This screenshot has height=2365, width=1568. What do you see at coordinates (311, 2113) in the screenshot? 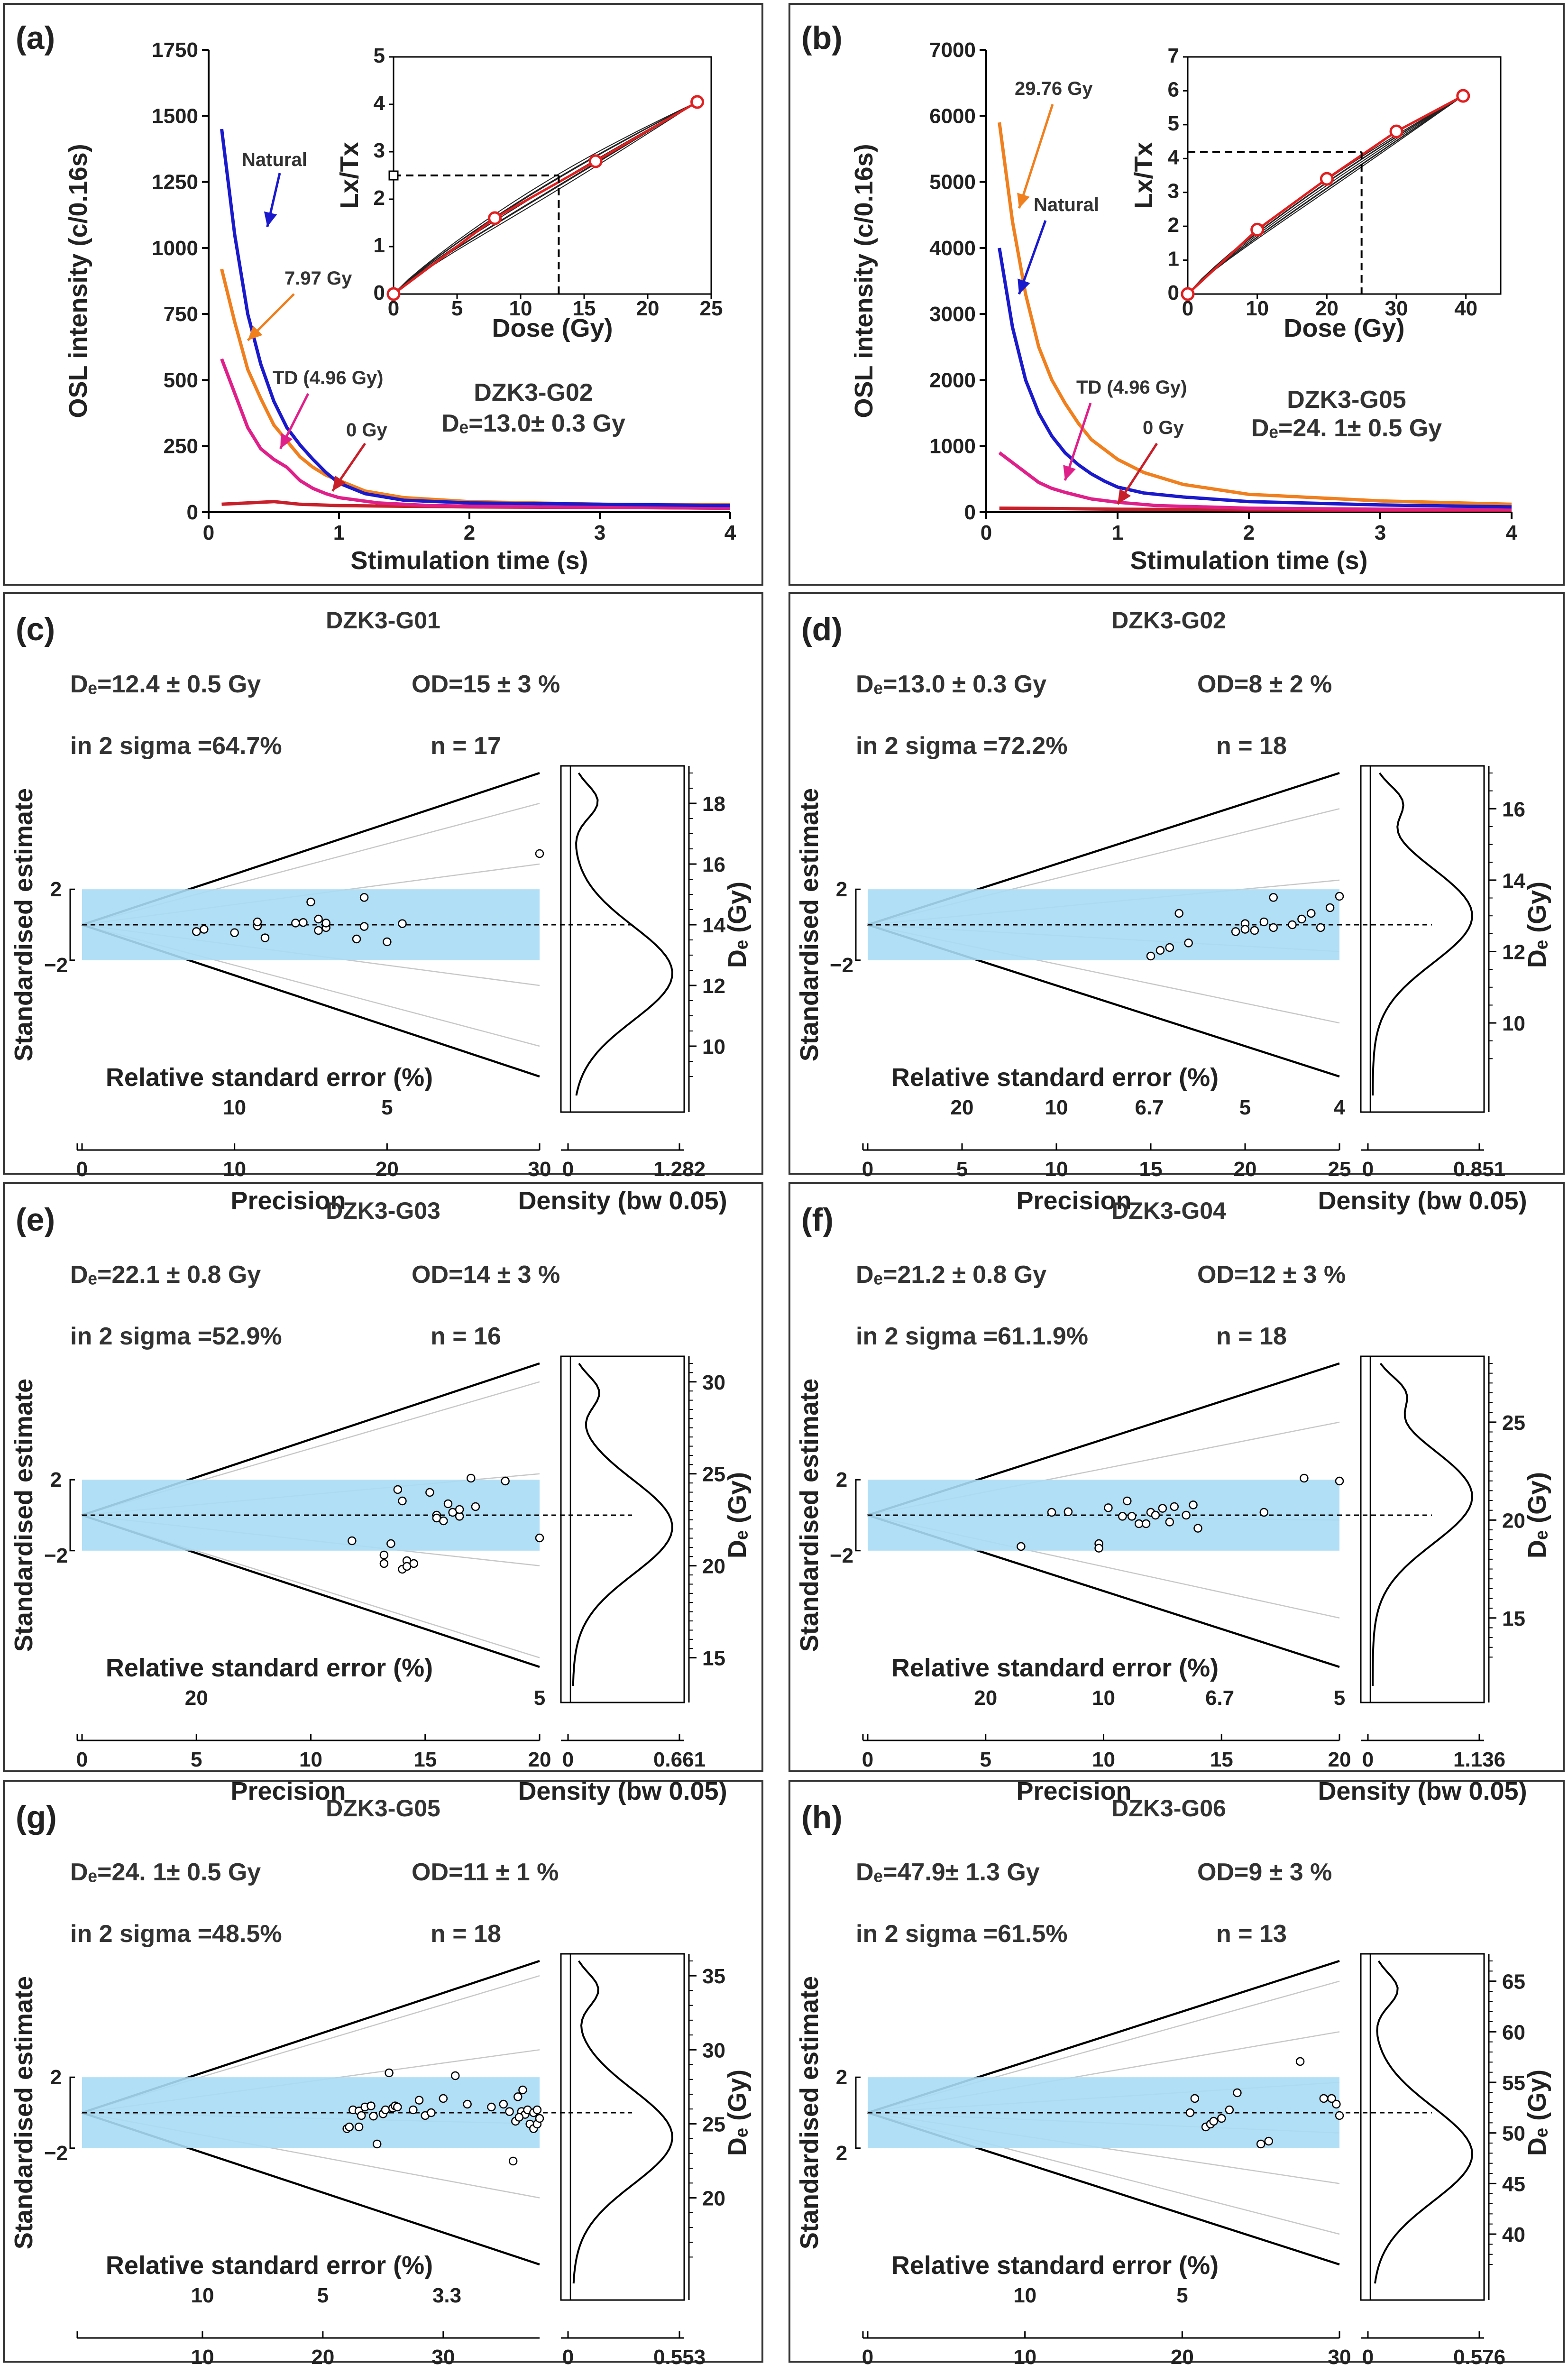
I see `two-sigma-band` at bounding box center [311, 2113].